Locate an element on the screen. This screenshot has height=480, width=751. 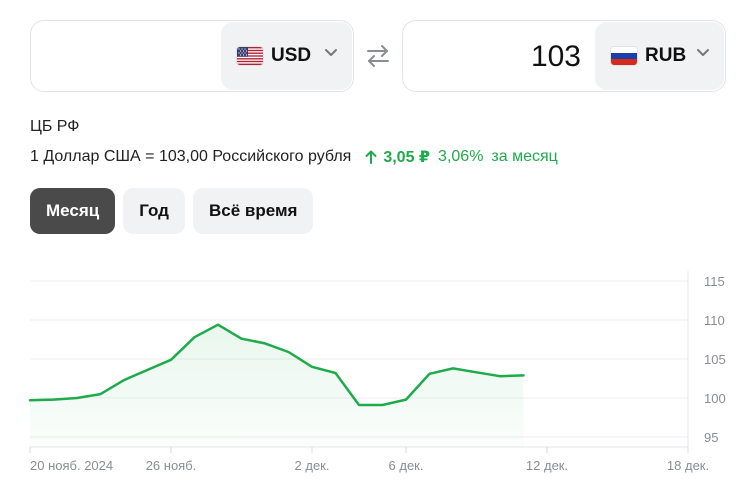
from-amount-input: 1 is located at coordinates (140, 56).